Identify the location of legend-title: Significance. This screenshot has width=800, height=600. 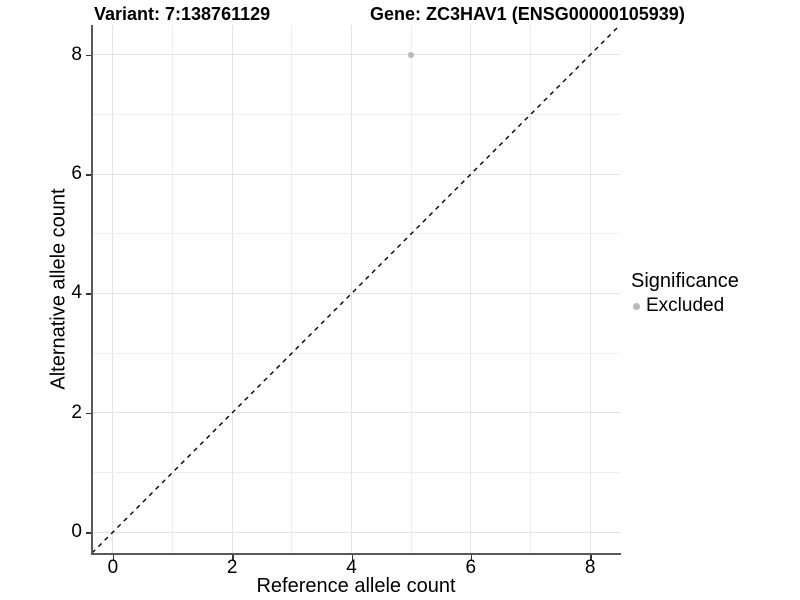
(685, 281).